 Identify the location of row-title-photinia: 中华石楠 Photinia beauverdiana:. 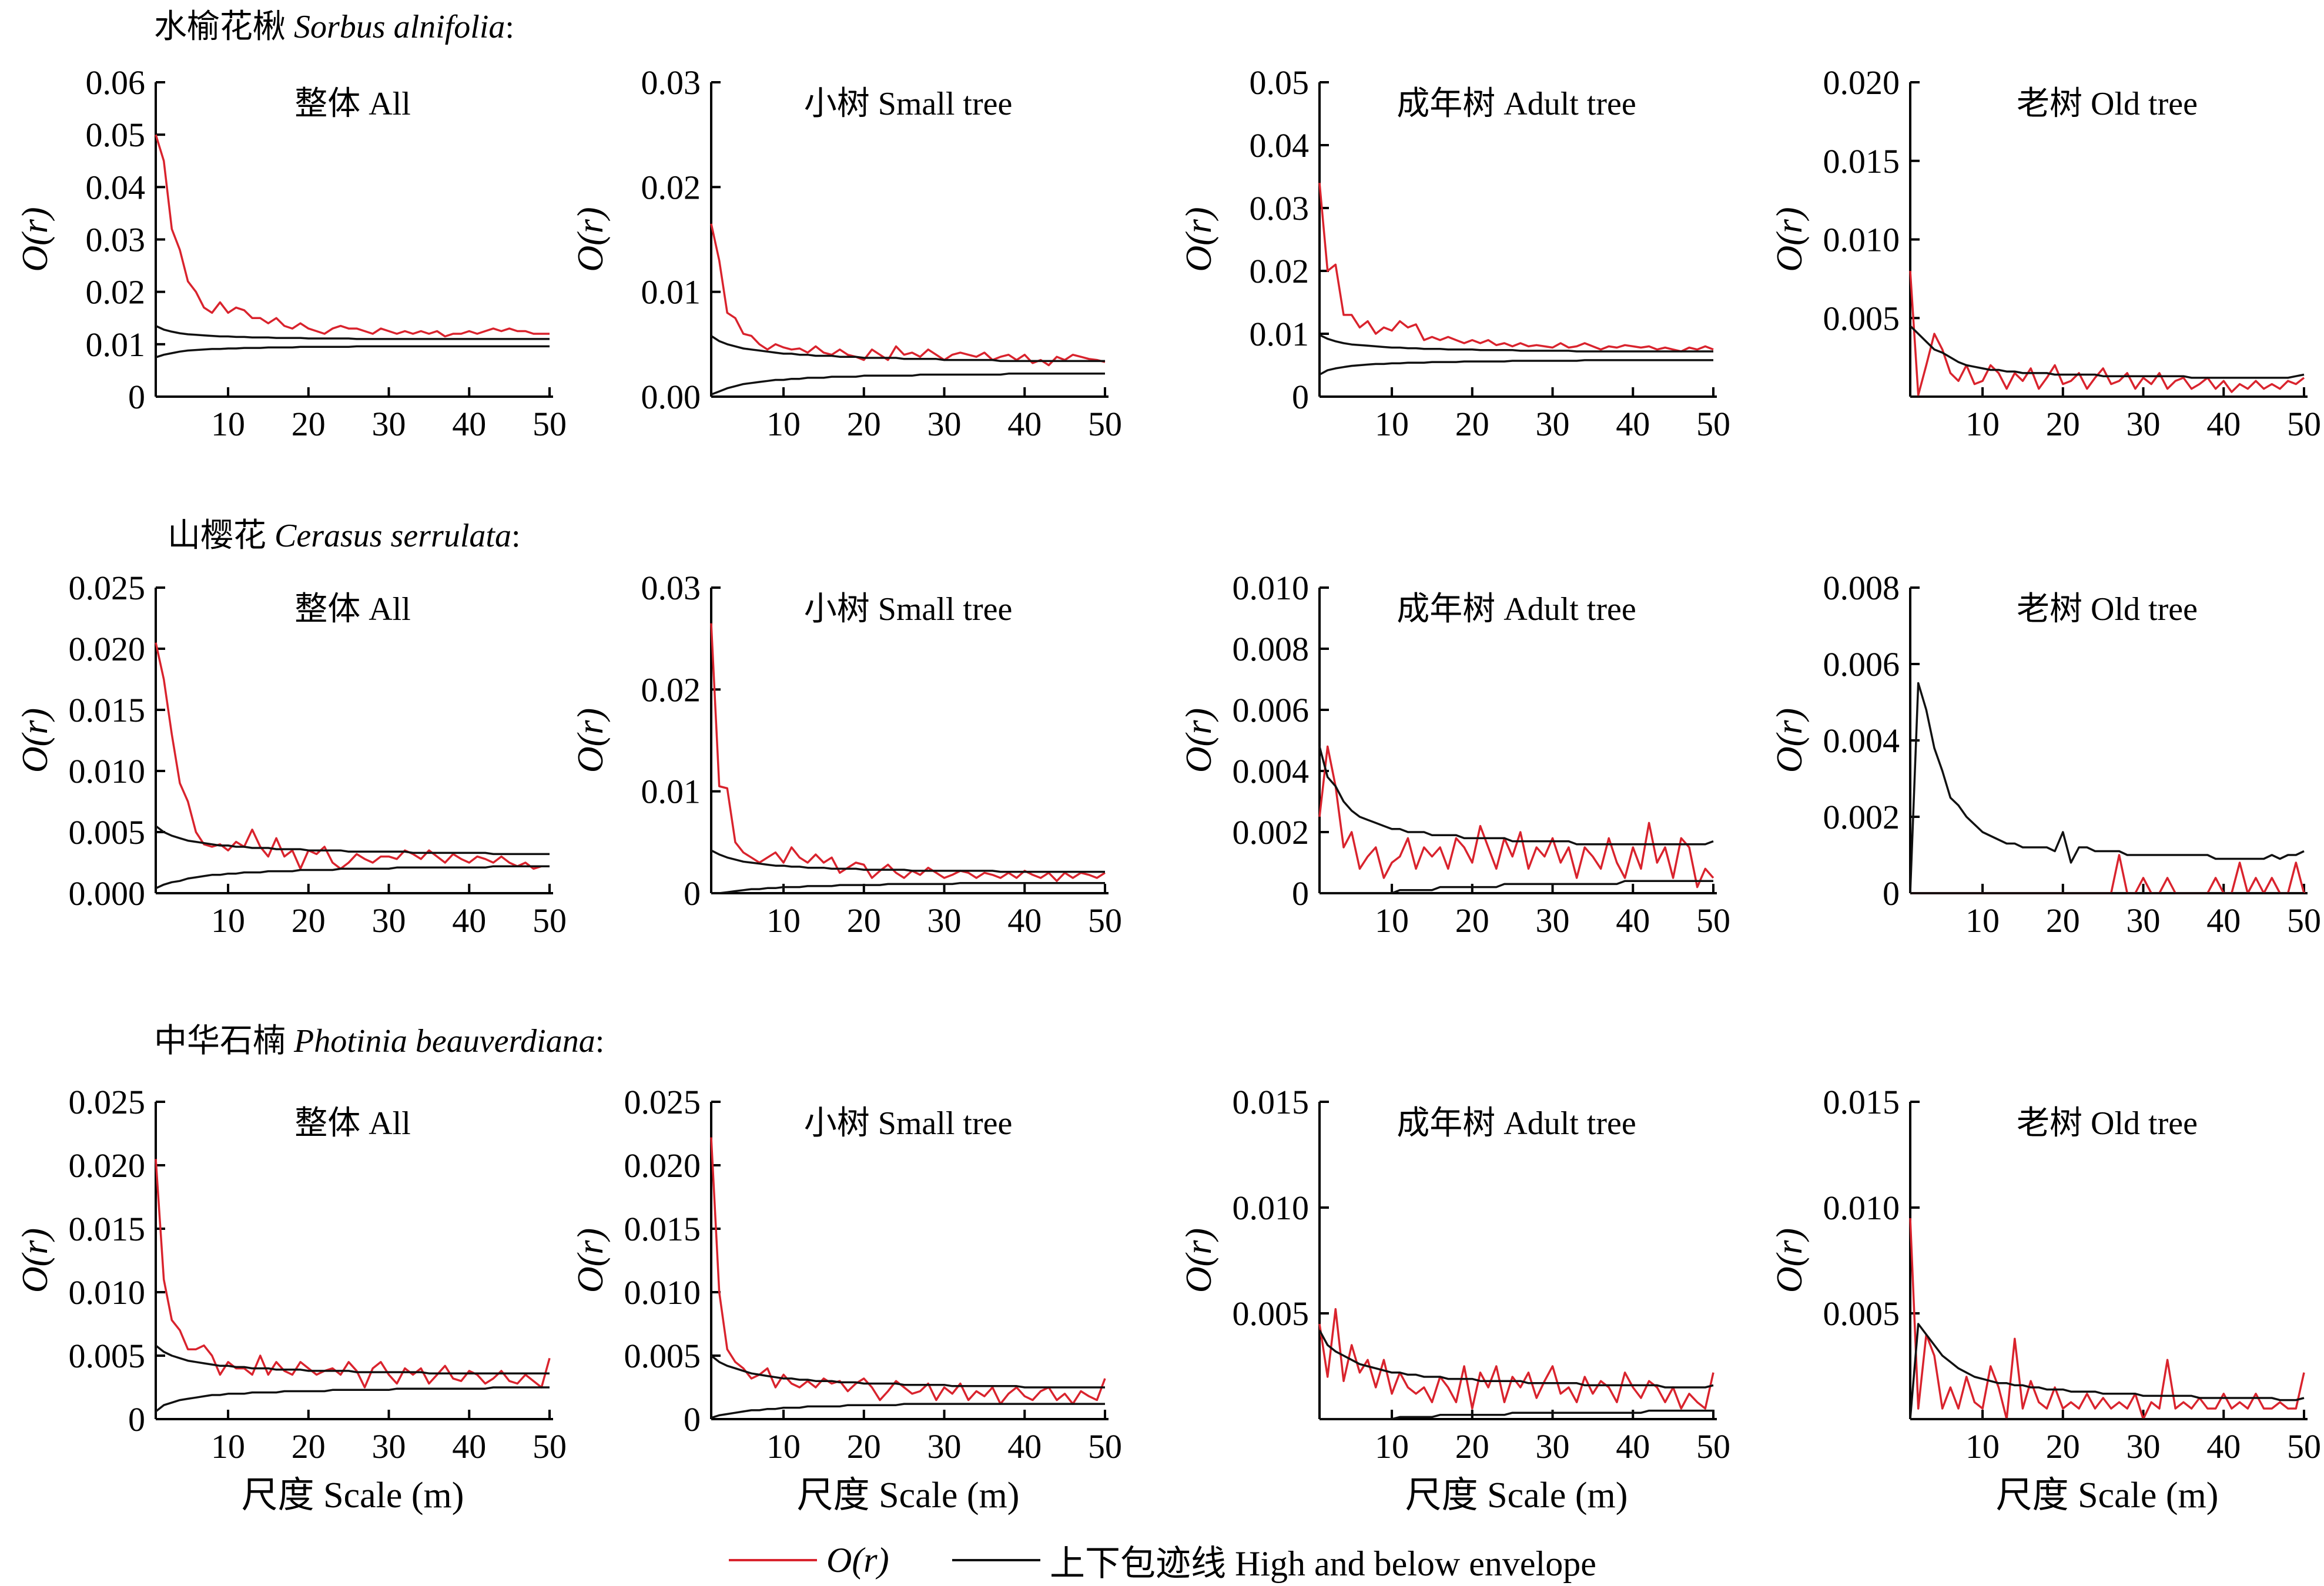
(379, 1038).